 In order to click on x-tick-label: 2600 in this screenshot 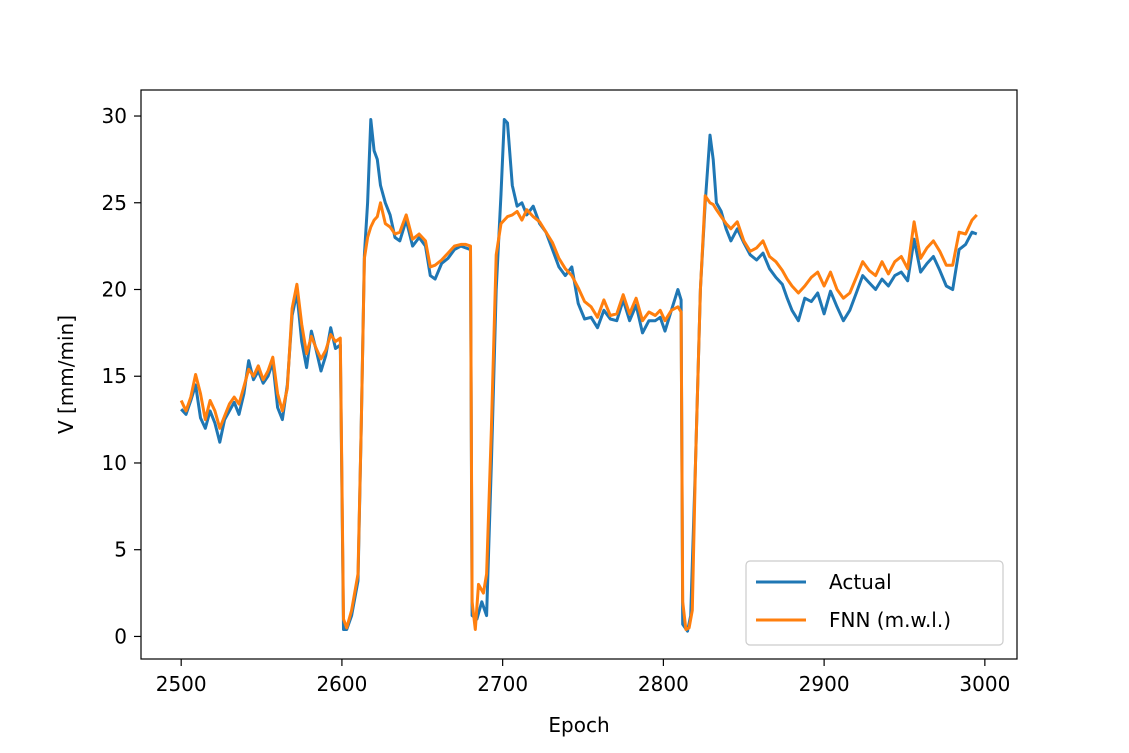, I will do `click(341, 684)`.